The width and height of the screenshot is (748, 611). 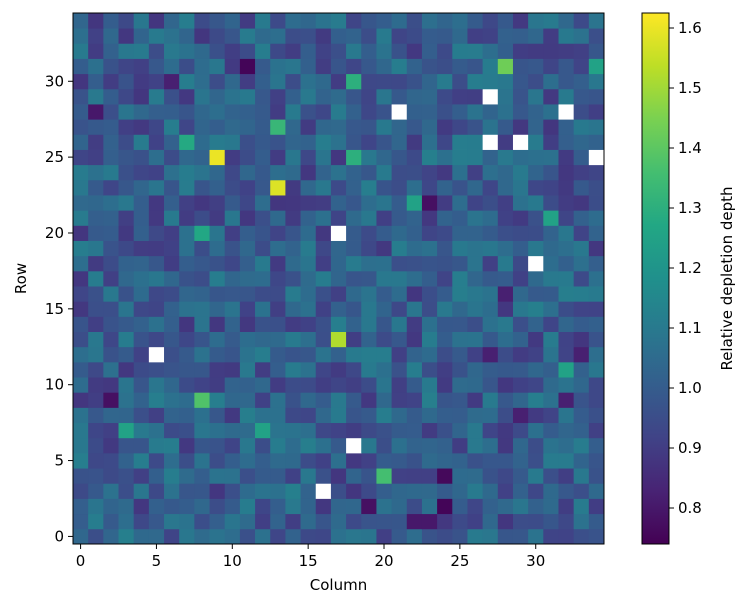 I want to click on x-axis-ticks: 0 5 10 15 20 25 30, so click(x=310, y=557).